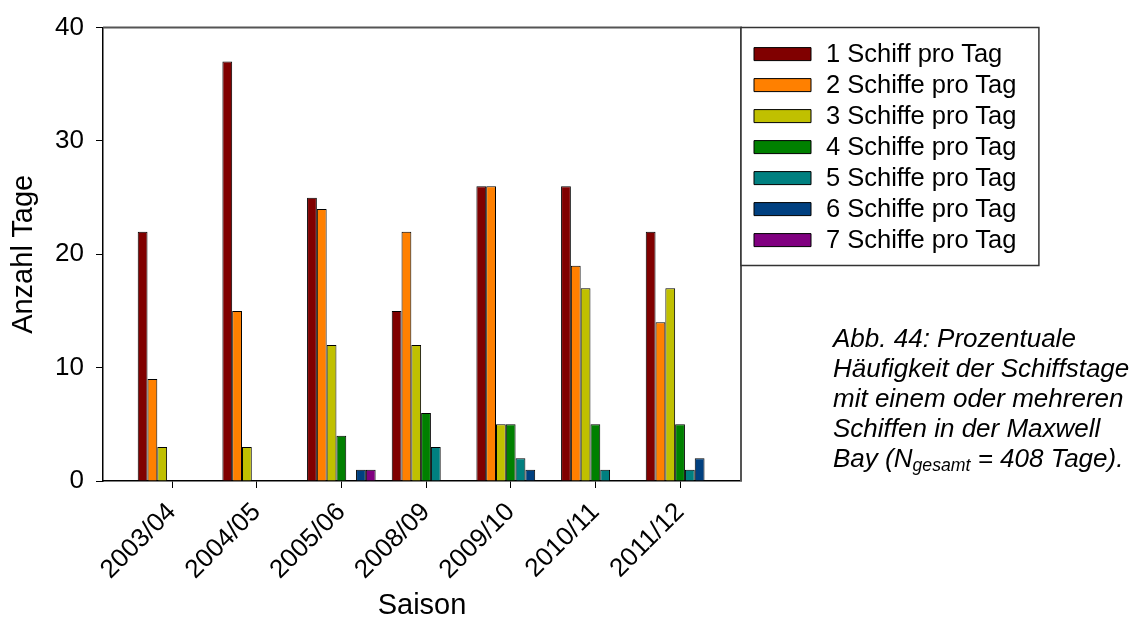 The image size is (1141, 623). I want to click on legend-label: 5 Schiffe pro Tag, so click(921, 177).